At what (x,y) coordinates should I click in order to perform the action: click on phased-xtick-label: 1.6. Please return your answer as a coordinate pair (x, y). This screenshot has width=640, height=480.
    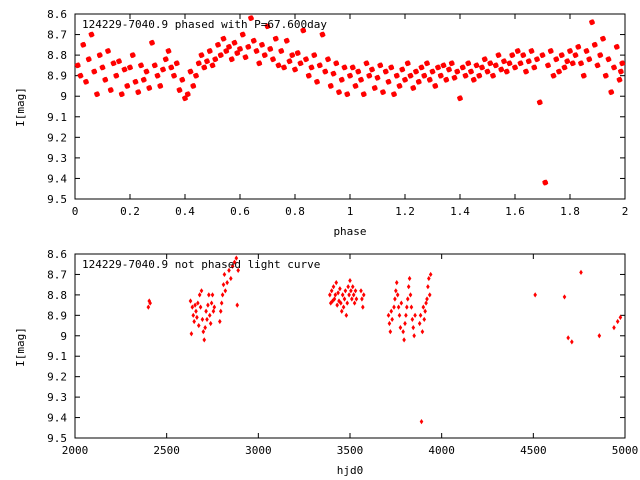
    Looking at the image, I should click on (515, 211).